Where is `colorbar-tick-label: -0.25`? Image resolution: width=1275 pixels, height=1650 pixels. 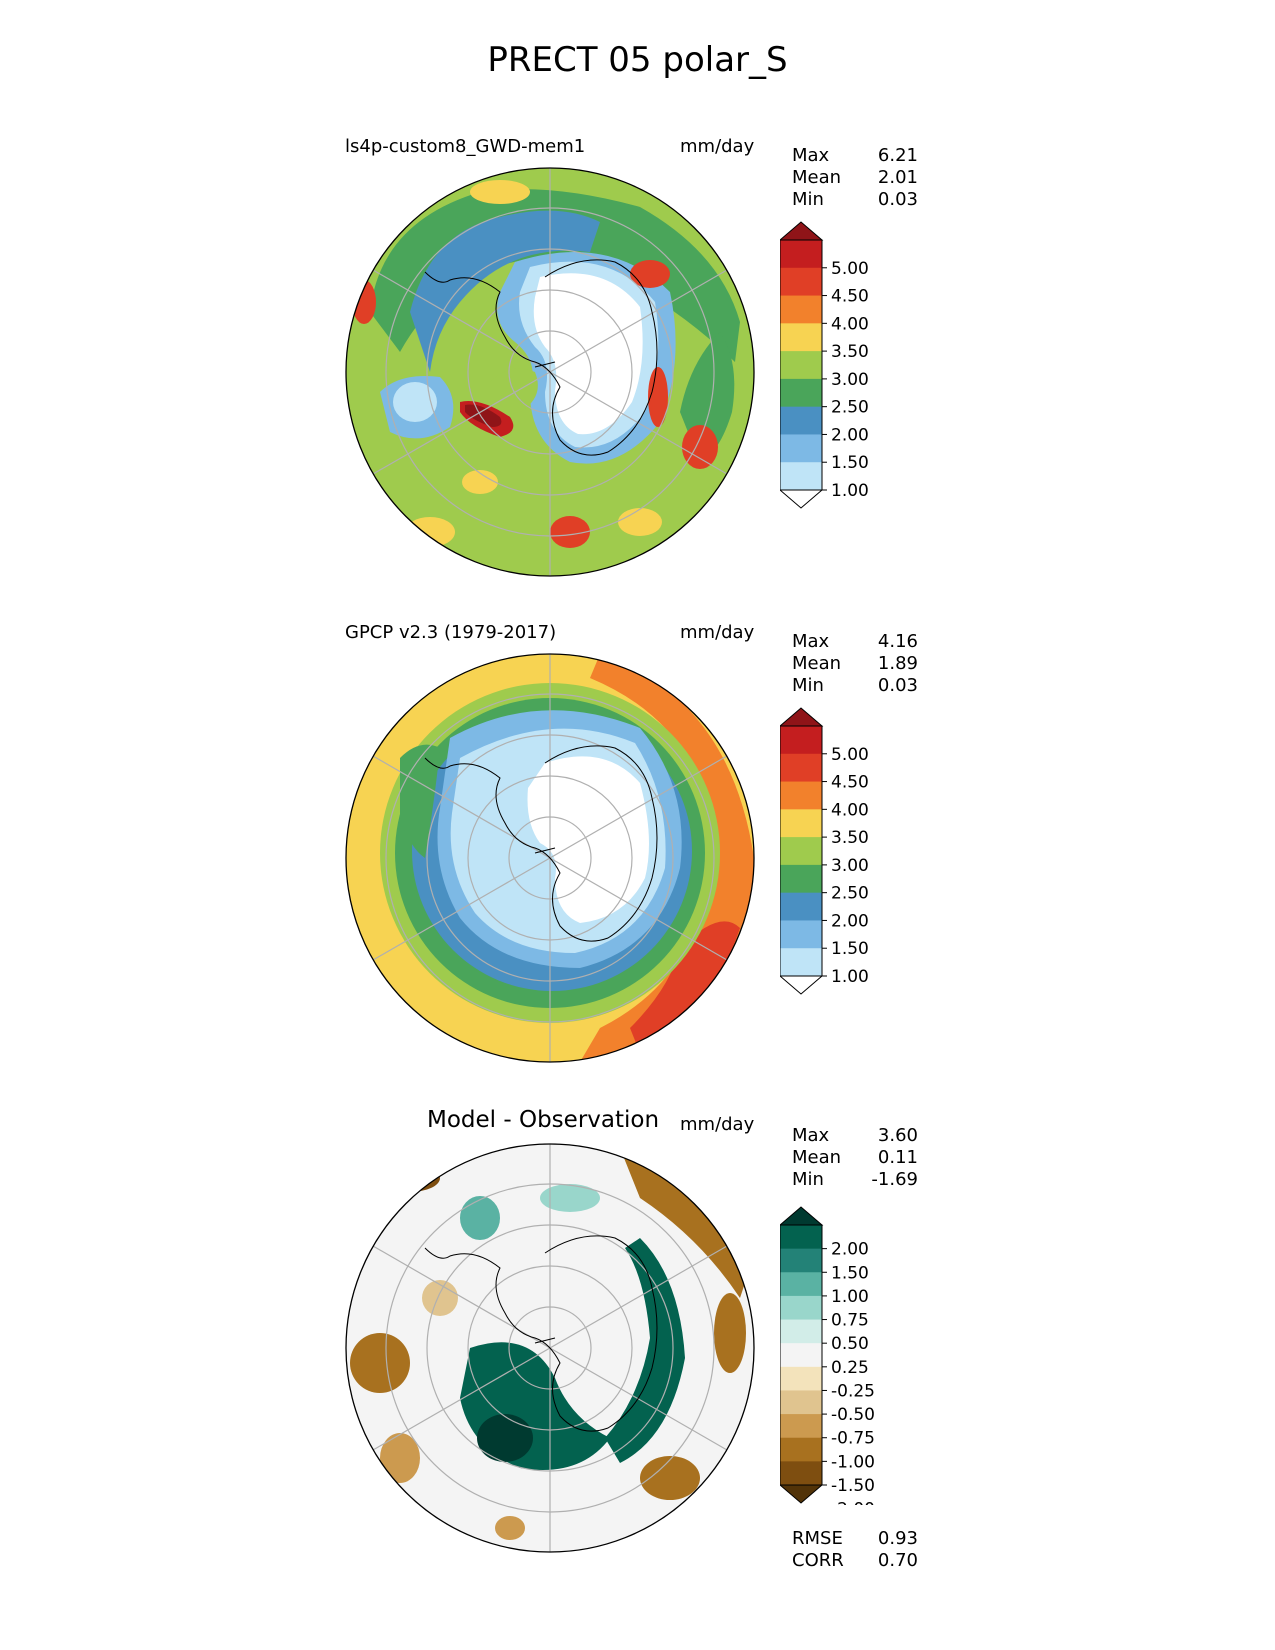
colorbar-tick-label: -0.25 is located at coordinates (853, 1391).